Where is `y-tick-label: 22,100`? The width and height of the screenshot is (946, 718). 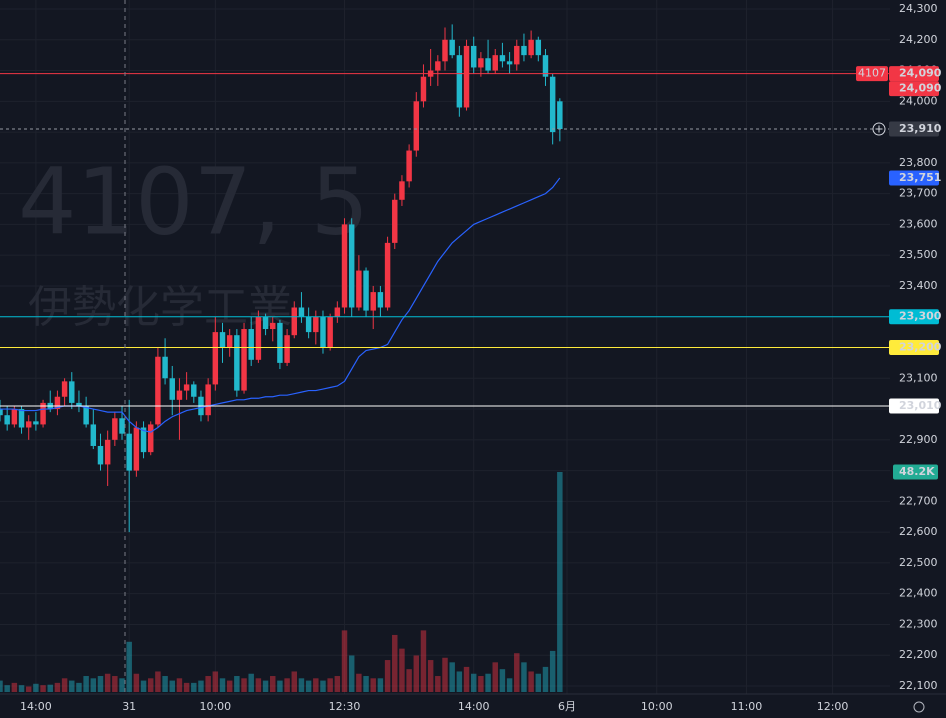 y-tick-label: 22,100 is located at coordinates (918, 685).